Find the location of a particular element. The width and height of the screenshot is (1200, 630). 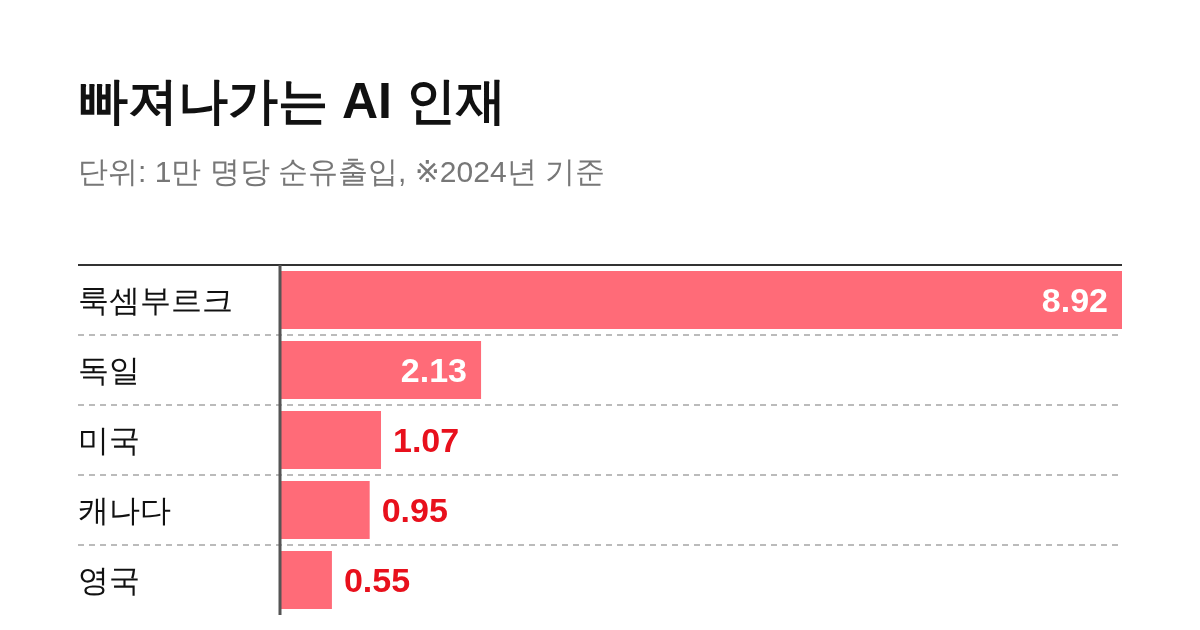

data-label: 1.07 is located at coordinates (426, 440).